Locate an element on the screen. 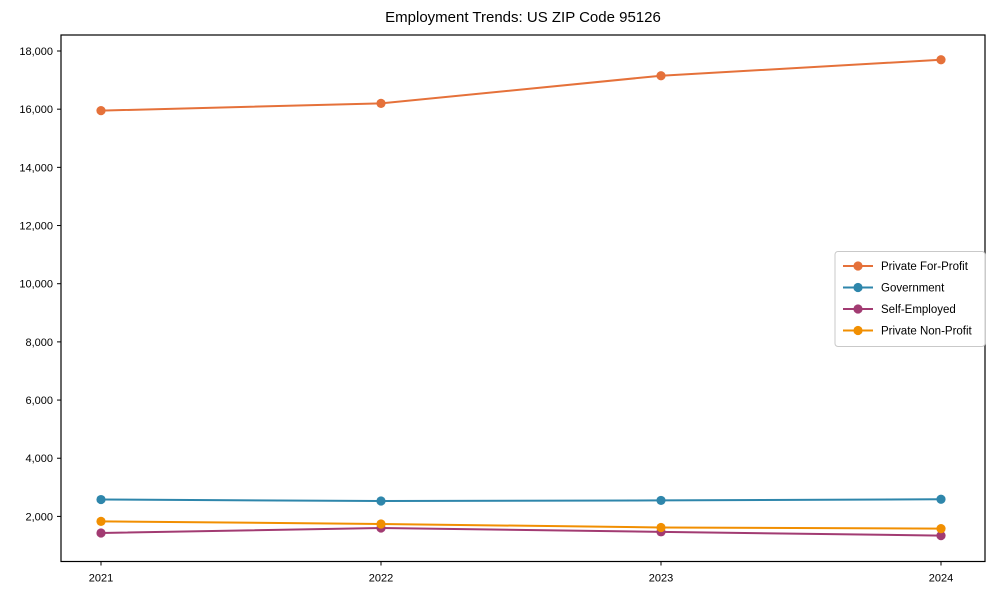 Image resolution: width=1000 pixels, height=600 pixels. y-axis-tick-label: 16,000 is located at coordinates (36, 110).